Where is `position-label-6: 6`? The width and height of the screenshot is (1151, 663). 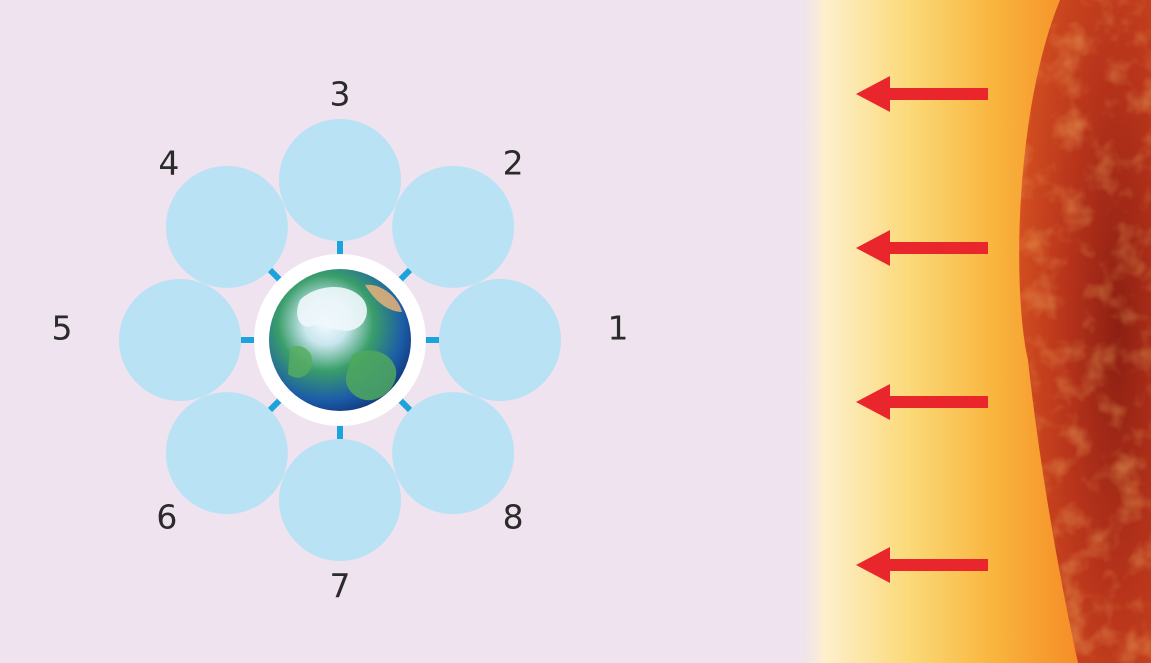
position-label-6: 6 is located at coordinates (166, 517).